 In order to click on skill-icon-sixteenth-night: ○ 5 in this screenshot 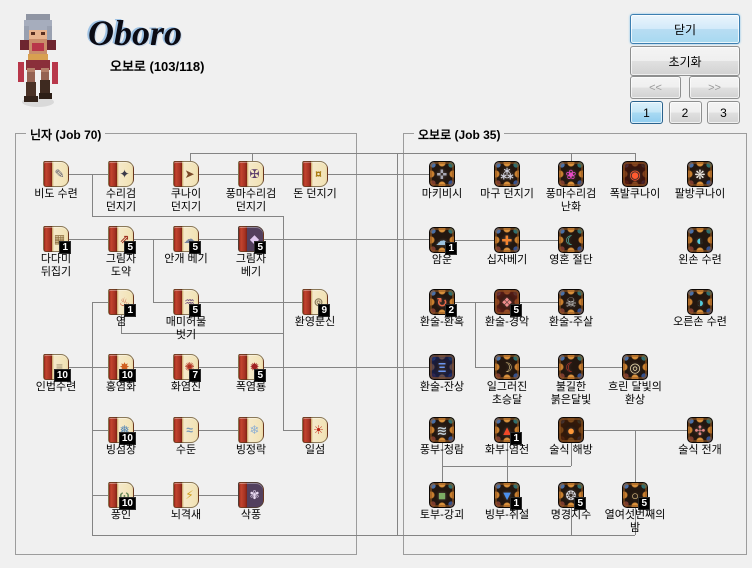, I will do `click(636, 496)`.